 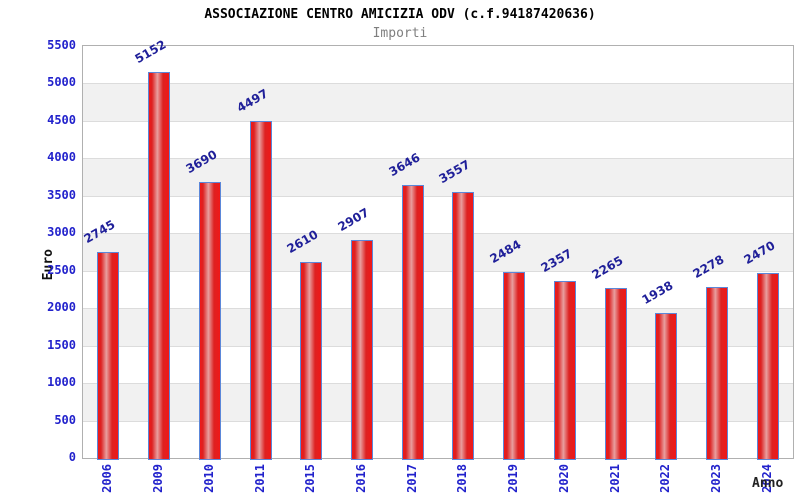 What do you see at coordinates (665, 478) in the screenshot?
I see `x-tick-label: 2022` at bounding box center [665, 478].